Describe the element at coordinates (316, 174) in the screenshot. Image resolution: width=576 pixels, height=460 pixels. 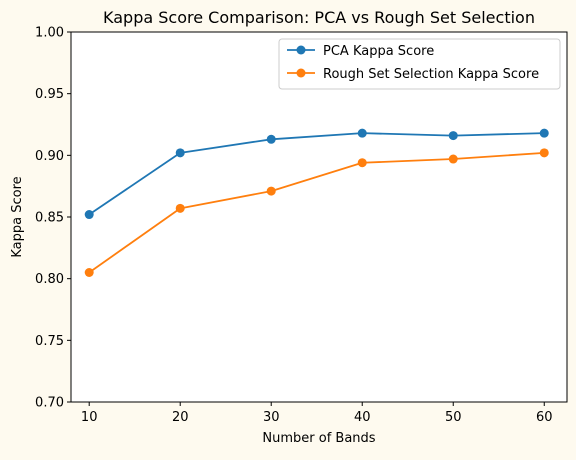
I see `series-line-pca` at that location.